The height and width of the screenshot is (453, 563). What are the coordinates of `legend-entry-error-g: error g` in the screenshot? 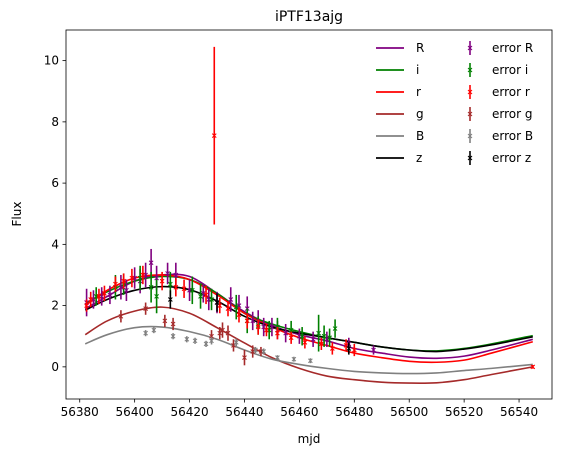 It's located at (499, 114).